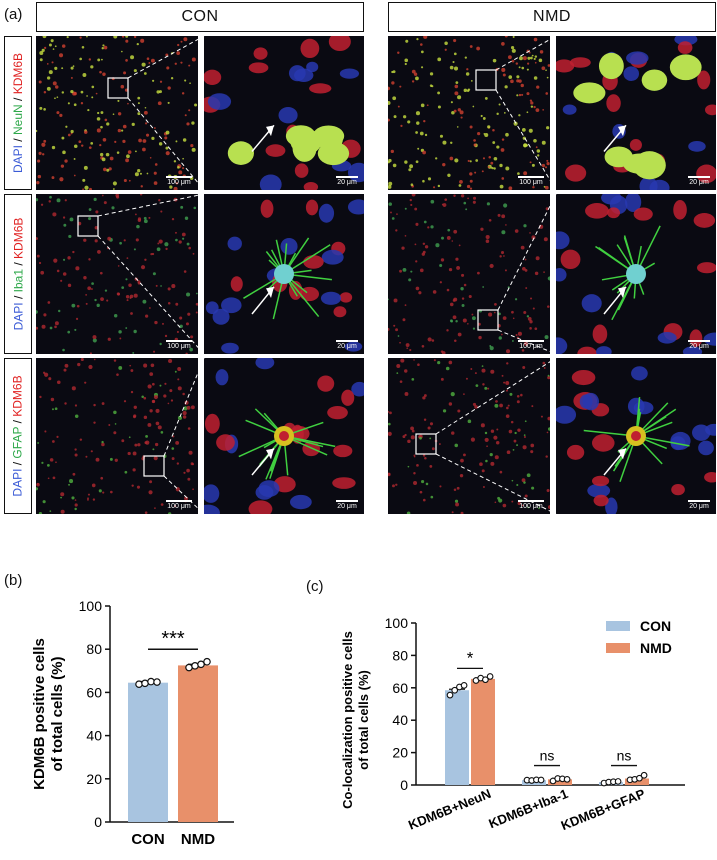 The height and width of the screenshot is (860, 717). Describe the element at coordinates (470, 657) in the screenshot. I see `chart-c-significance-label: *` at that location.